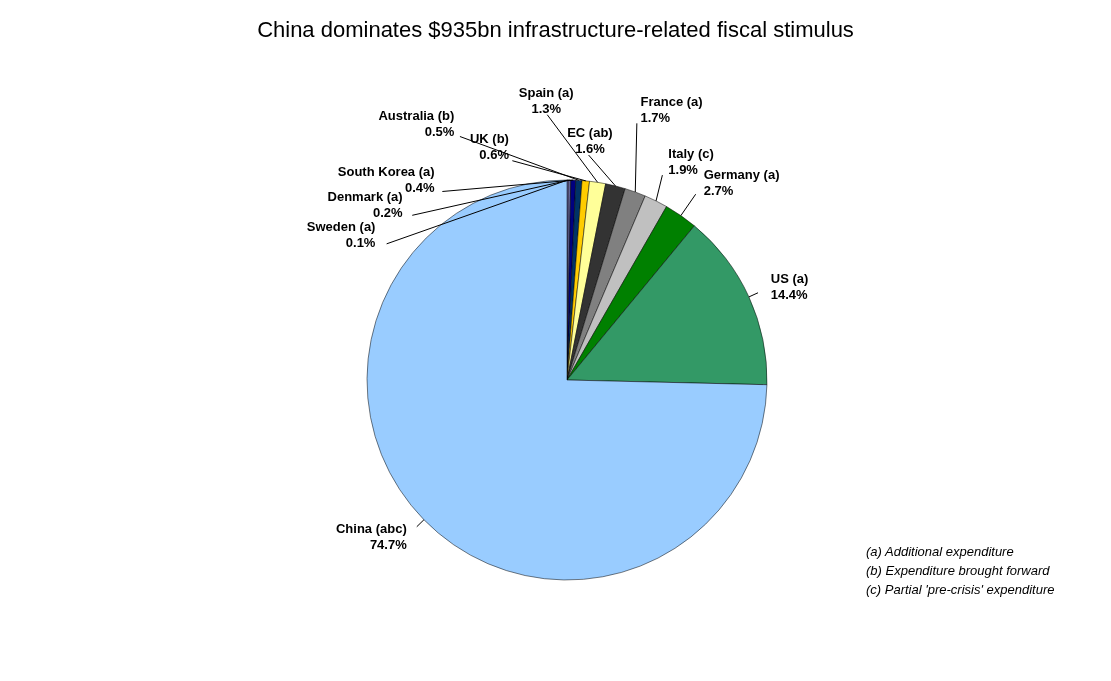  What do you see at coordinates (360, 243) in the screenshot?
I see `data-label: 0.1%` at bounding box center [360, 243].